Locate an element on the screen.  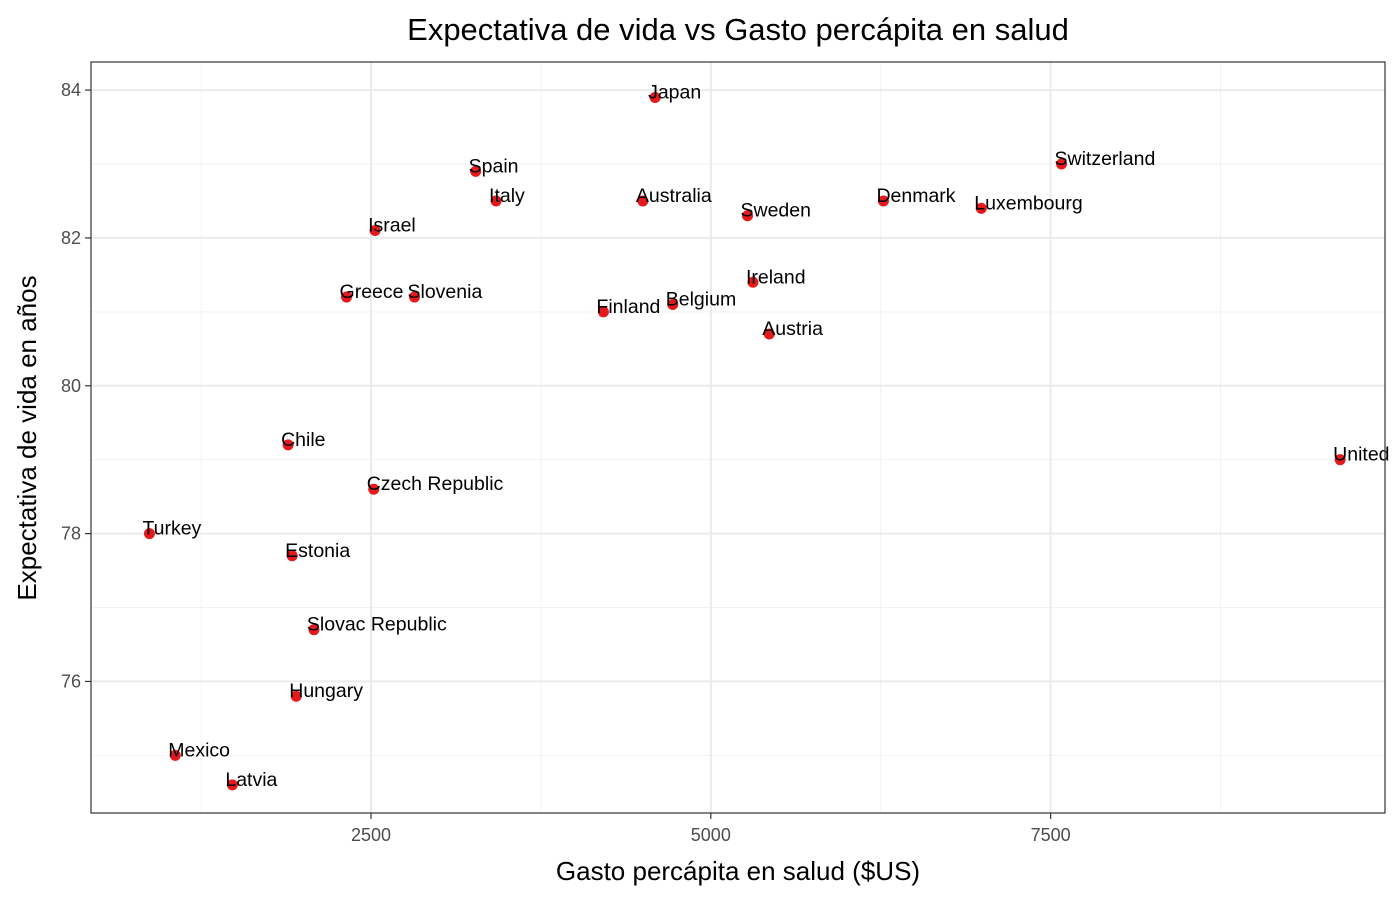
data-point-label: Luxembourg is located at coordinates (1028, 203).